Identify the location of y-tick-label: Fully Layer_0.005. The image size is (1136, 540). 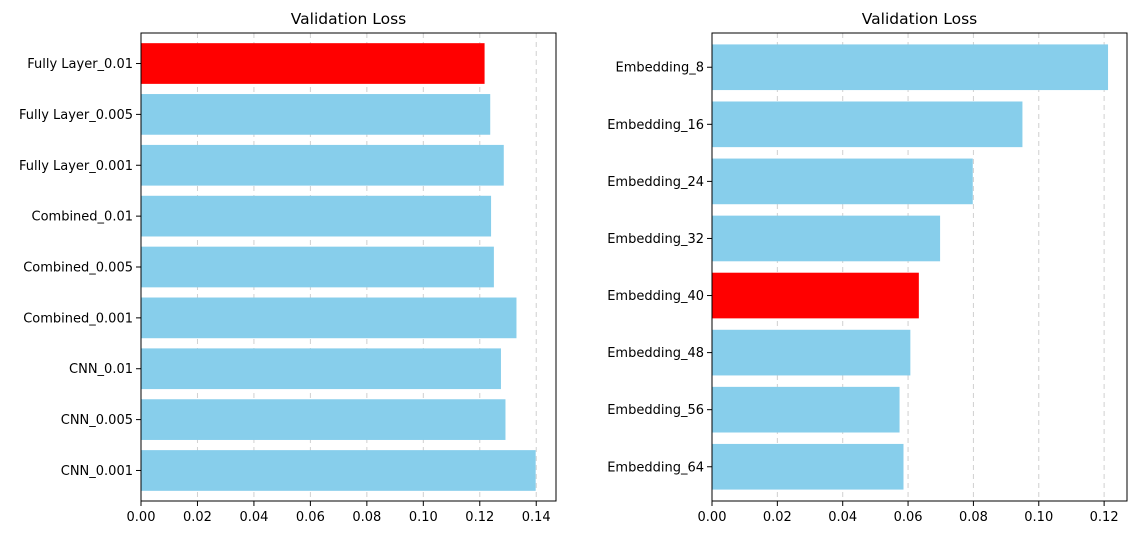
(76, 115).